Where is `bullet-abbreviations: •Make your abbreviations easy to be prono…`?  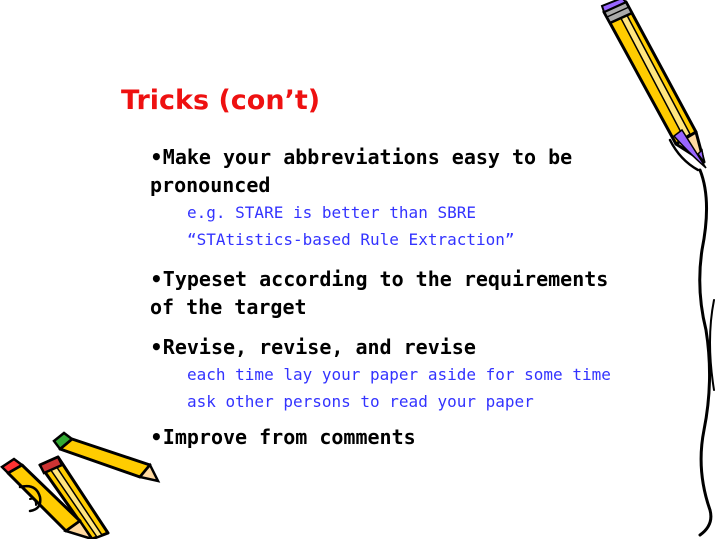 bullet-abbreviations: •Make your abbreviations easy to be prono… is located at coordinates (395, 171).